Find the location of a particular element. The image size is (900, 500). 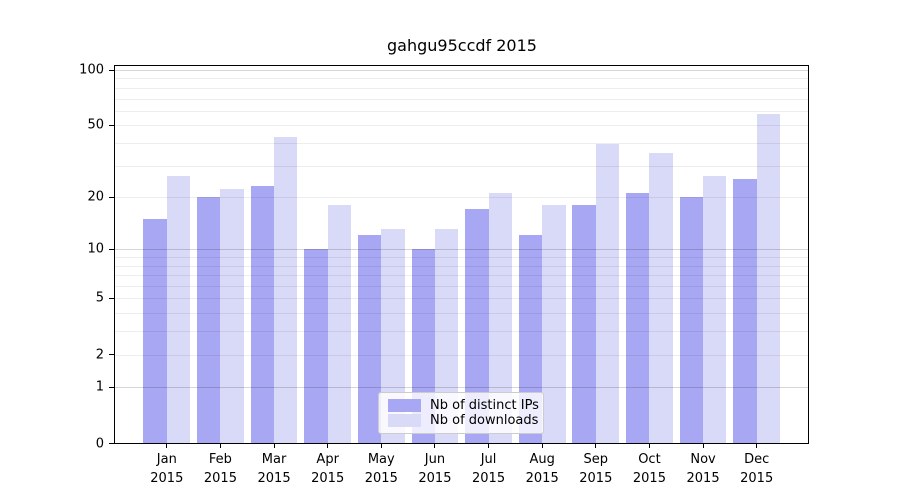

bar-downloads-jul is located at coordinates (500, 317).